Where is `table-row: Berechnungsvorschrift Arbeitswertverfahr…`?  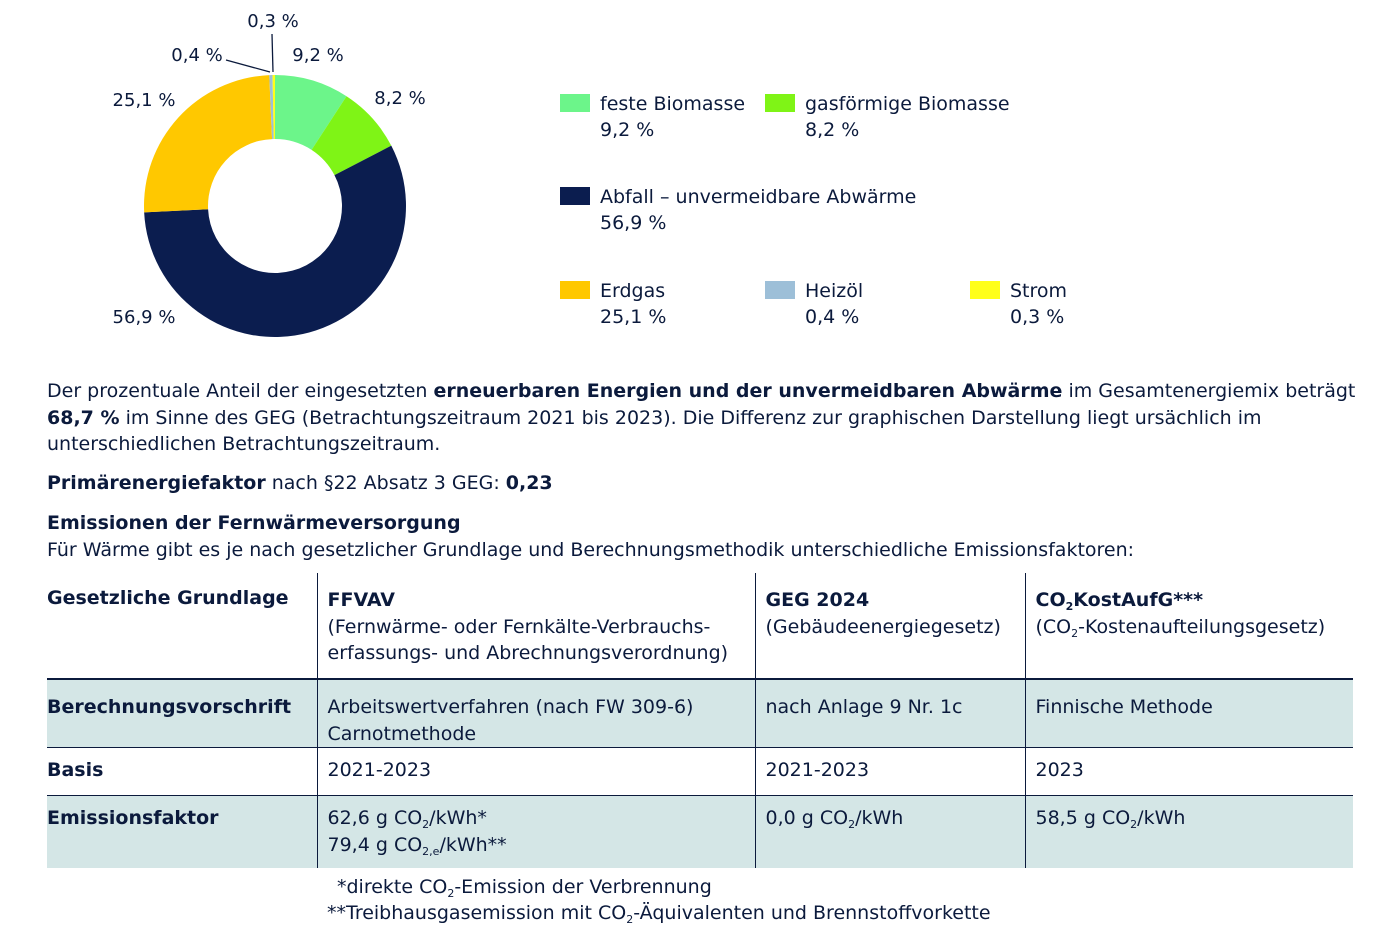 table-row: Berechnungsvorschrift Arbeitswertverfahr… is located at coordinates (700, 713).